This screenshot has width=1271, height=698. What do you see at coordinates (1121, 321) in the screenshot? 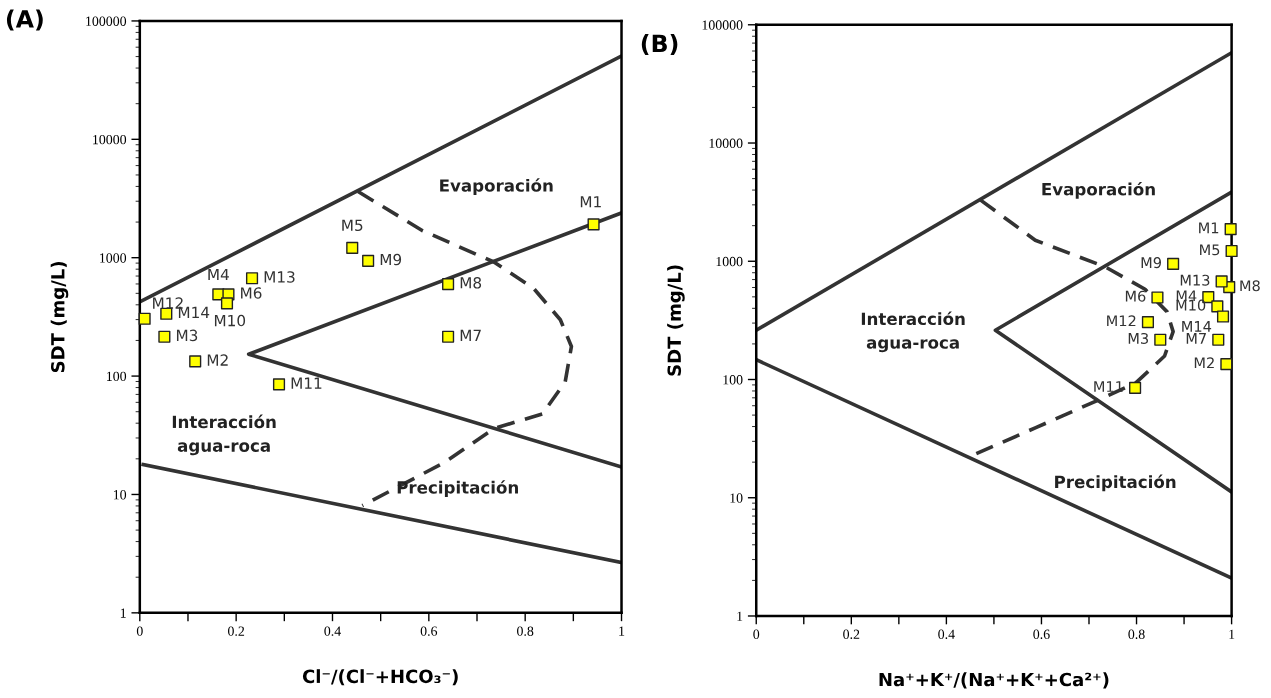
I see `series-label: M12` at bounding box center [1121, 321].